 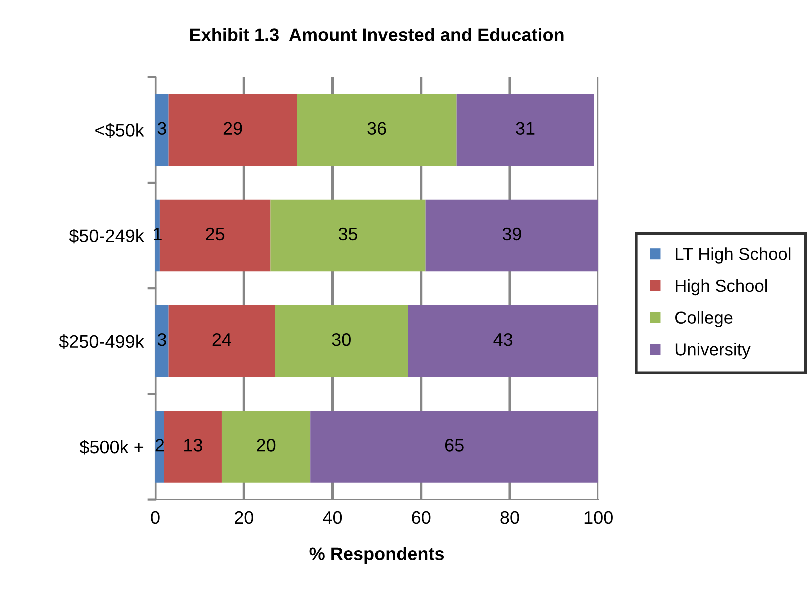 I want to click on legend-label: University, so click(x=713, y=351).